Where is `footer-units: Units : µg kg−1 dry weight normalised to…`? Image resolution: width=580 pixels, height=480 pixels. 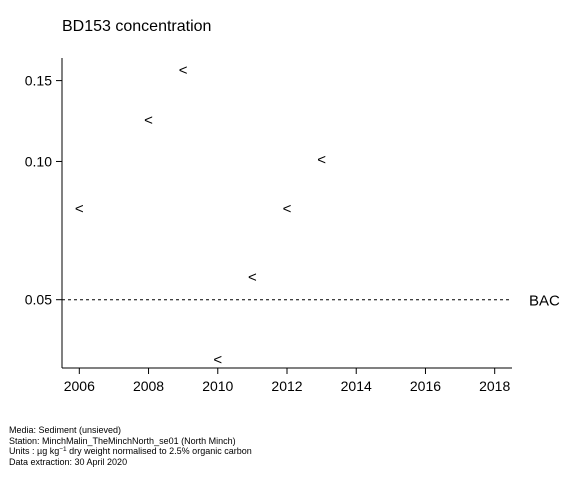
footer-units: Units : µg kg−1 dry weight normalised to… is located at coordinates (130, 451).